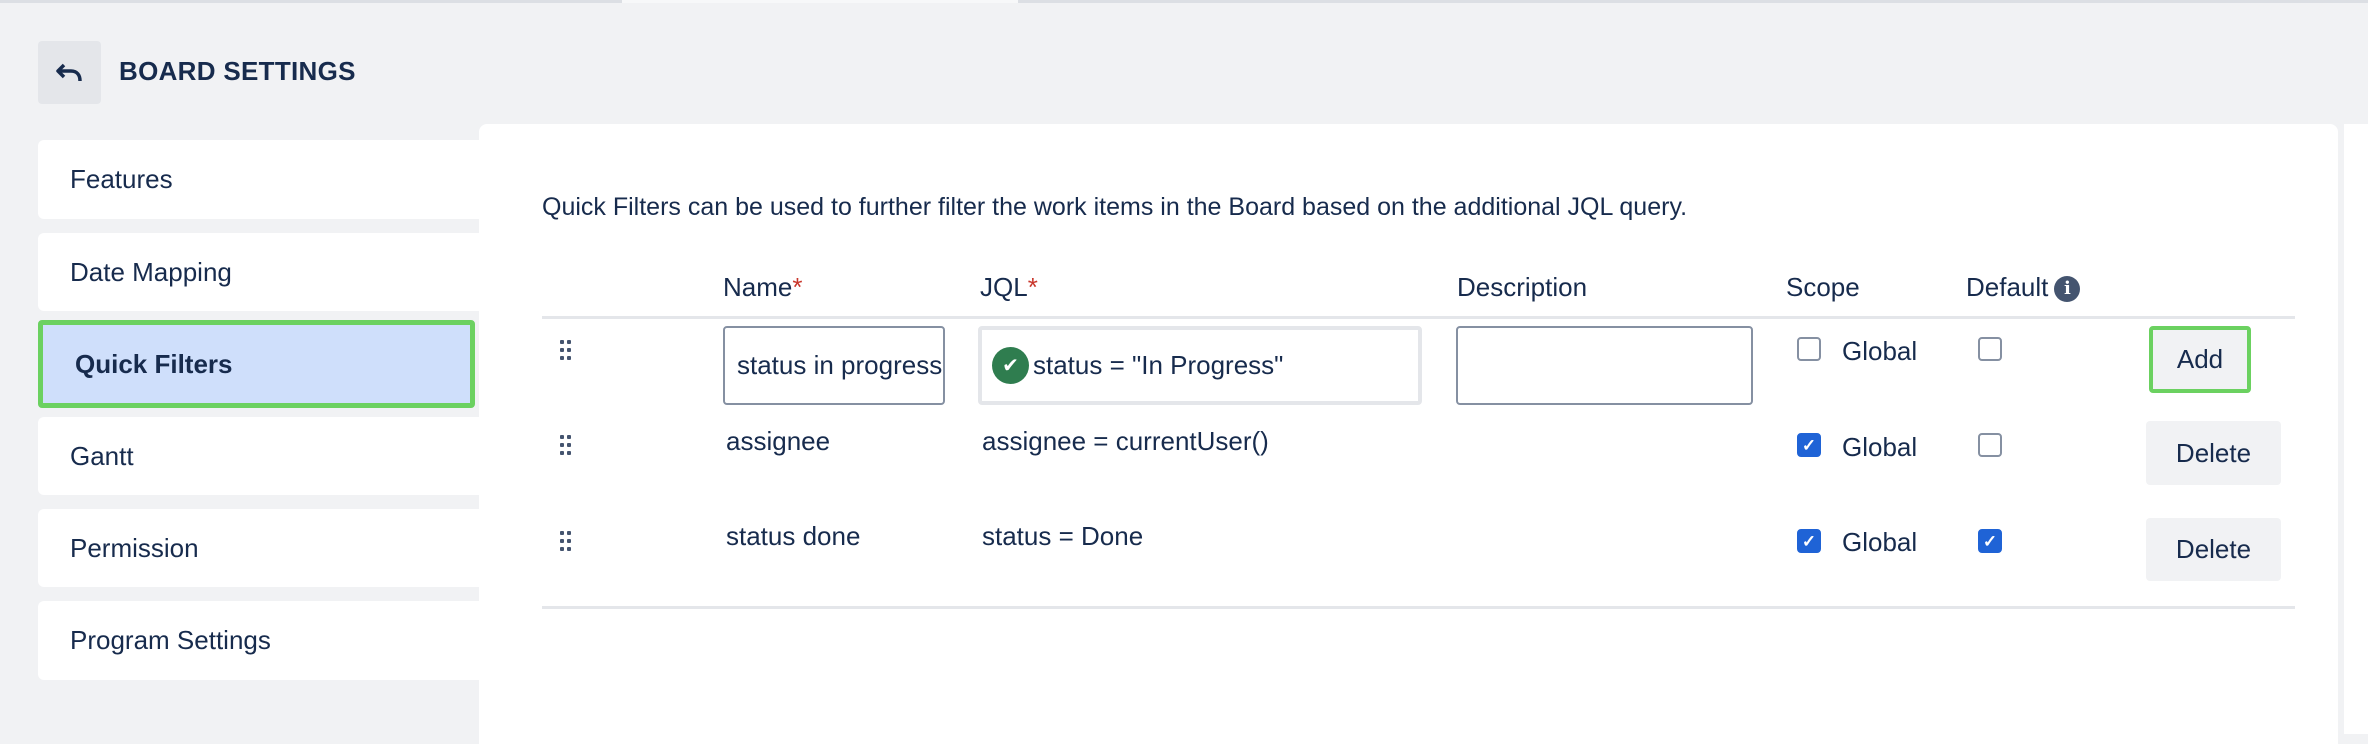 Image resolution: width=2368 pixels, height=744 pixels. Describe the element at coordinates (793, 536) in the screenshot. I see `filter-name: status done` at that location.